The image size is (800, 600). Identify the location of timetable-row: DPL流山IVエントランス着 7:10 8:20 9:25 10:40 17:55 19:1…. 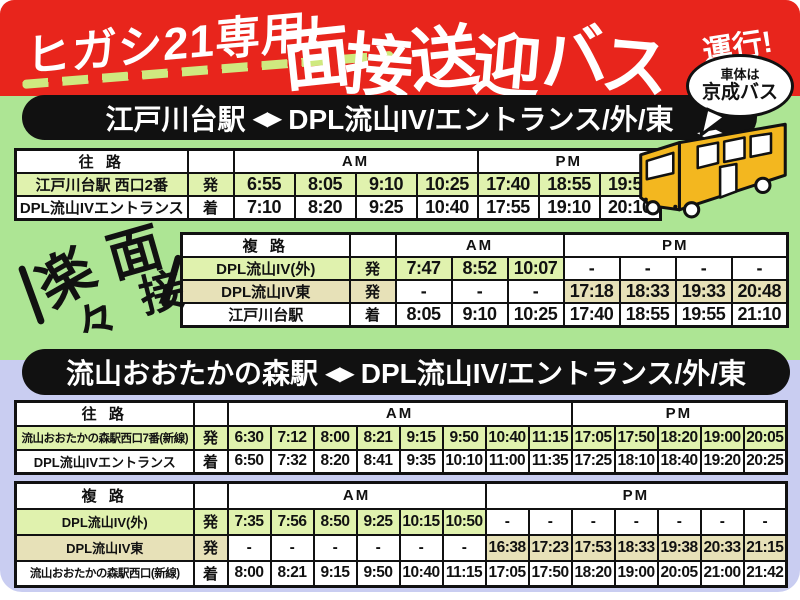
(338, 208).